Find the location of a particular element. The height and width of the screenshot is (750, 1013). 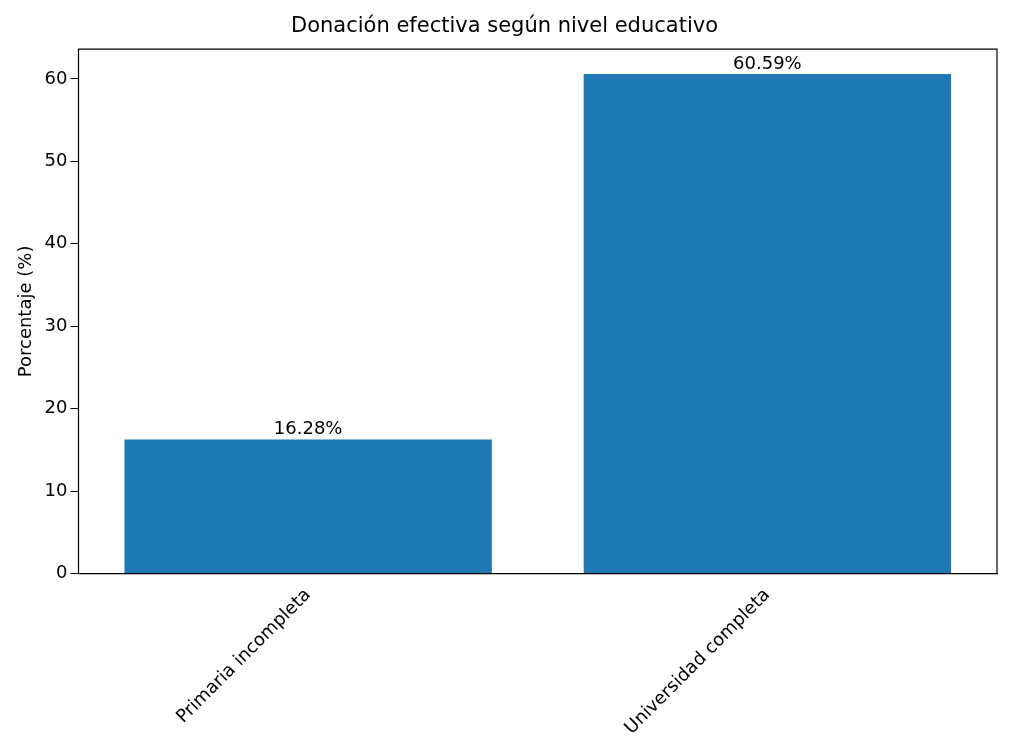

chart-title: Donación efectiva según nivel educativo is located at coordinates (504, 25).